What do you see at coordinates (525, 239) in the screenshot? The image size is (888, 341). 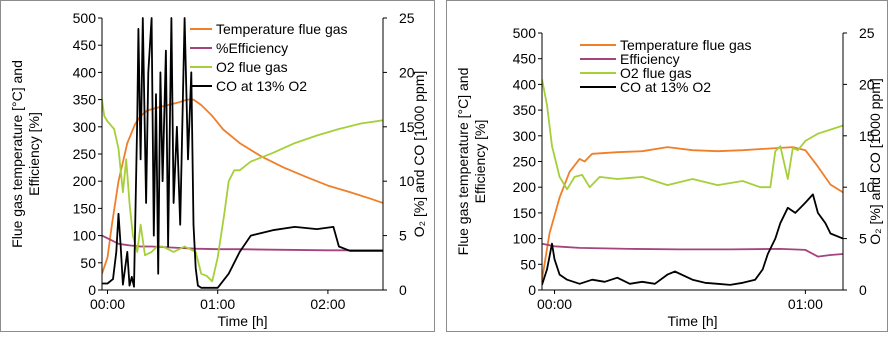 I see `y-left-tick-label: 100` at bounding box center [525, 239].